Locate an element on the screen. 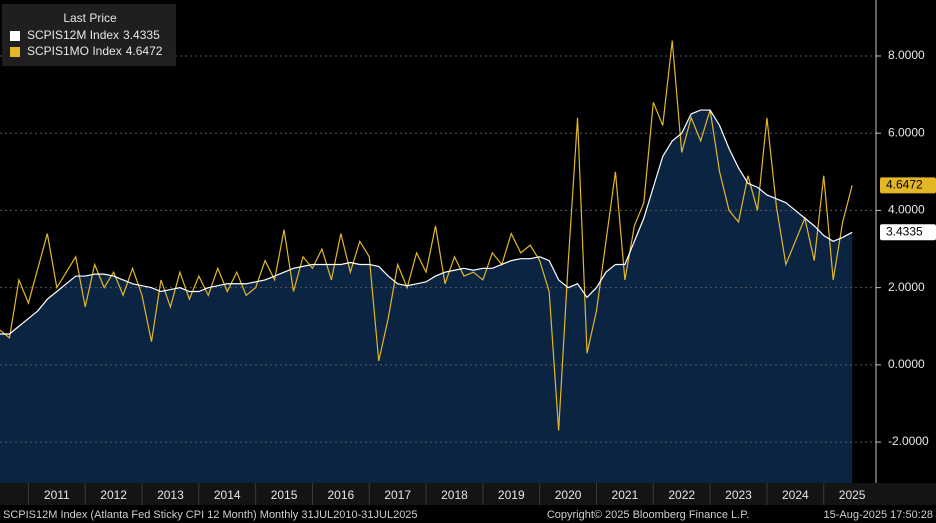 Image resolution: width=936 pixels, height=523 pixels. legend-label: SCPIS1MO Index 4.6472 is located at coordinates (95, 51).